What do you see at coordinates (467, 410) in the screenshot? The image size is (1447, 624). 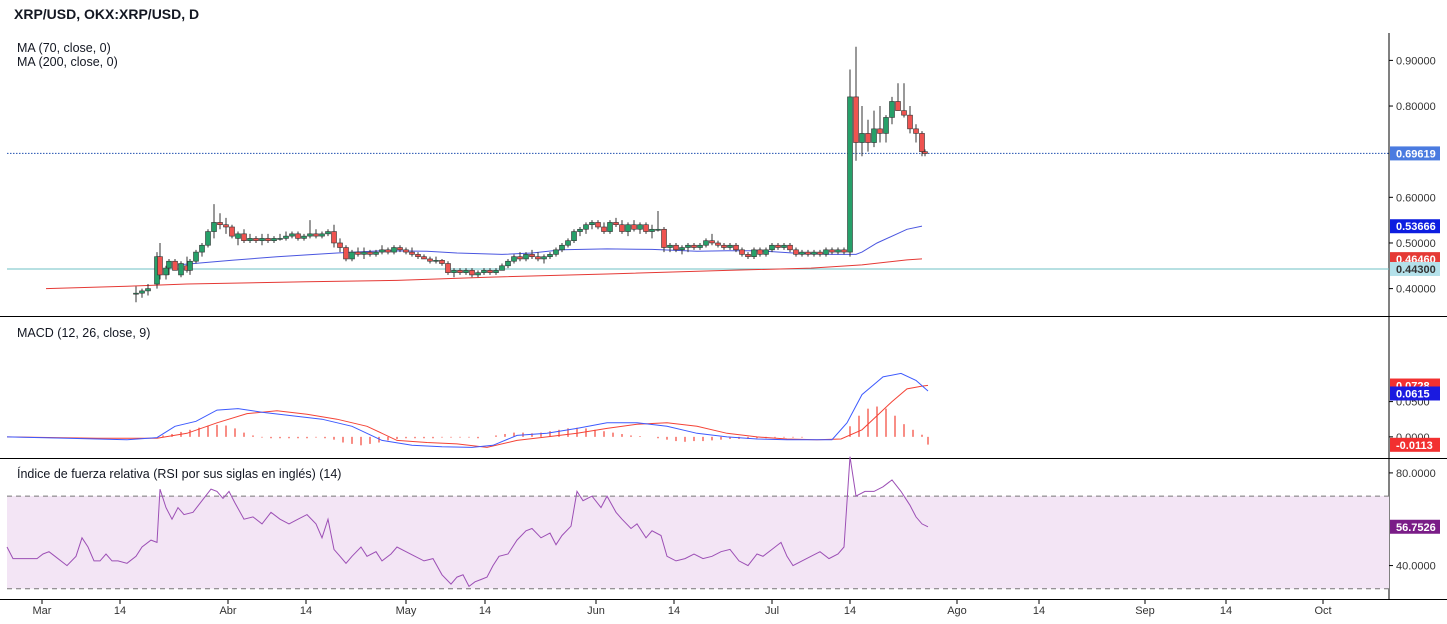 I see `macd-line` at bounding box center [467, 410].